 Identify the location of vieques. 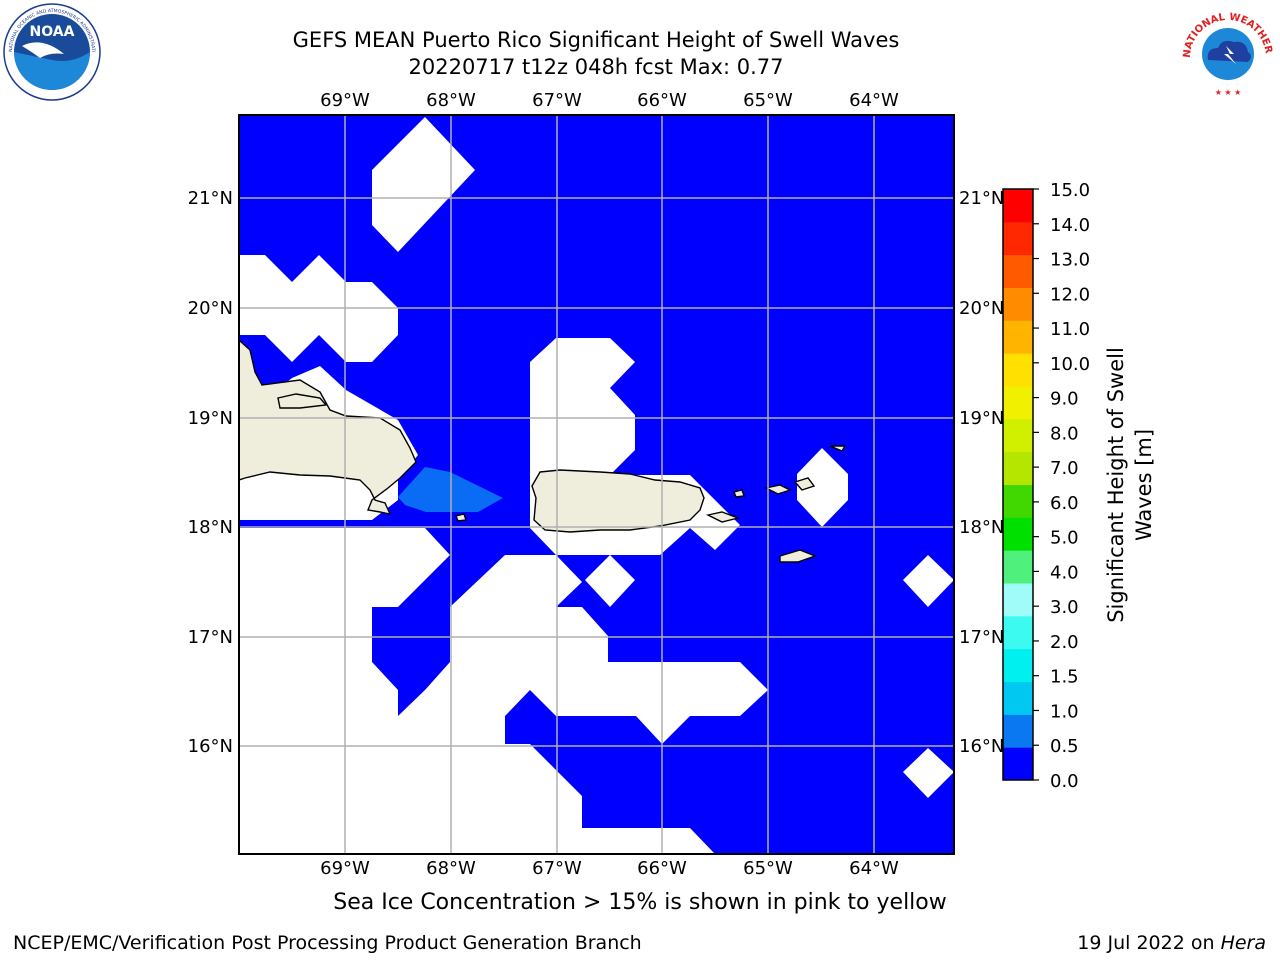
(723, 517).